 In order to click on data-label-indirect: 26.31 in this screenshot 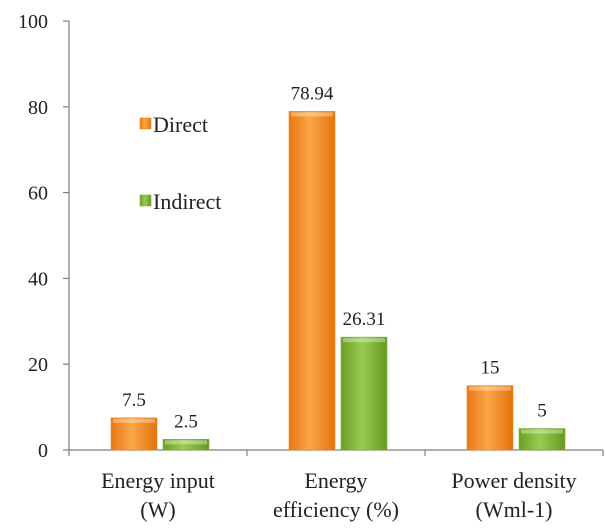, I will do `click(364, 319)`.